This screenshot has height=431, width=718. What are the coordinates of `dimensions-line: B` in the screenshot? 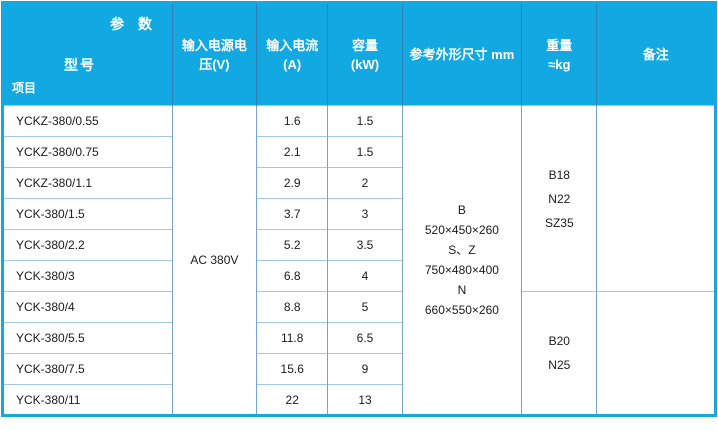 It's located at (461, 210).